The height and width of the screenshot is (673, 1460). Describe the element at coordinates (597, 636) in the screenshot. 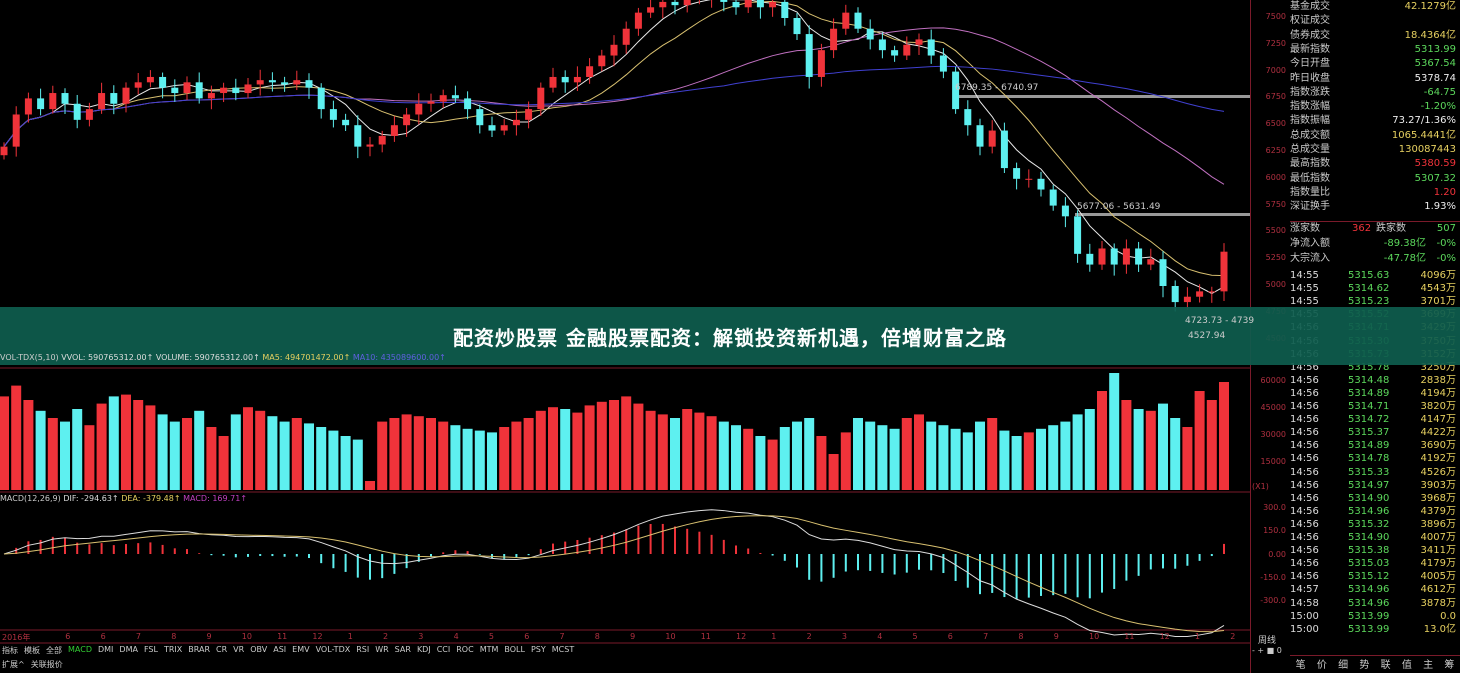

I see `time-label: 8` at that location.